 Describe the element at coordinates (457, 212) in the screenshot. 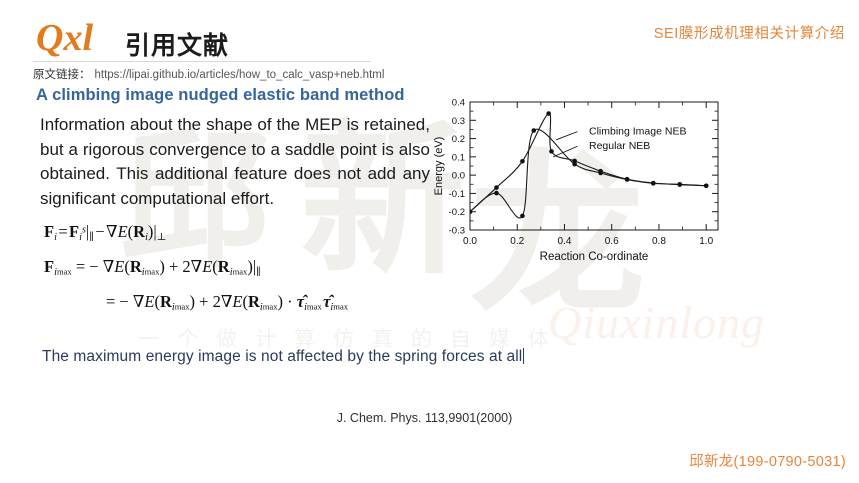

I see `y-tick-label: -0.2` at that location.